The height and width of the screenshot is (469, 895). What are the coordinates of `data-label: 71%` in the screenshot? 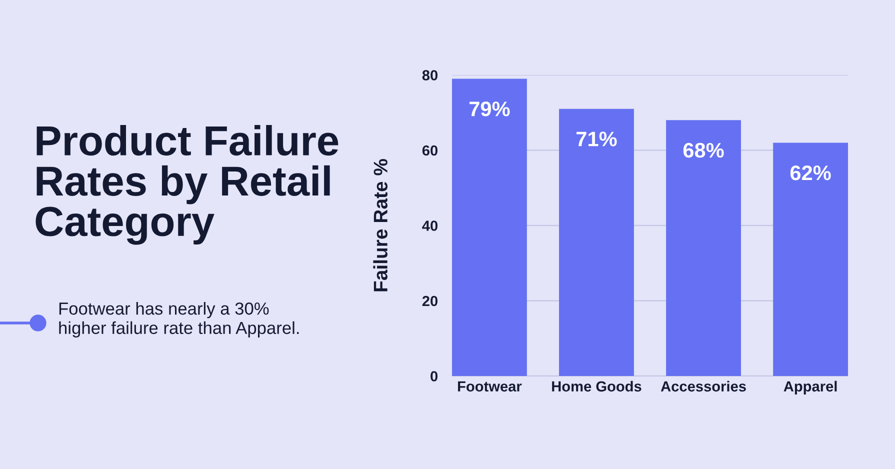 It's located at (596, 139).